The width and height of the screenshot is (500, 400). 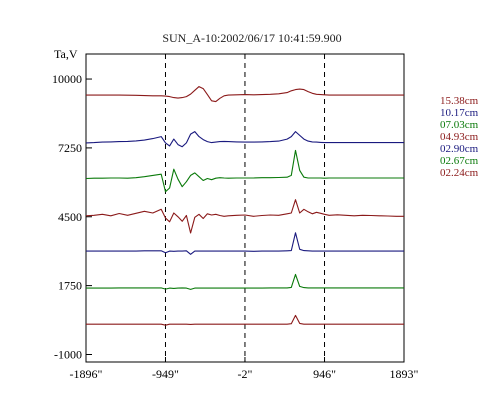 I want to click on legend-entry: 04.93cm, so click(x=459, y=137).